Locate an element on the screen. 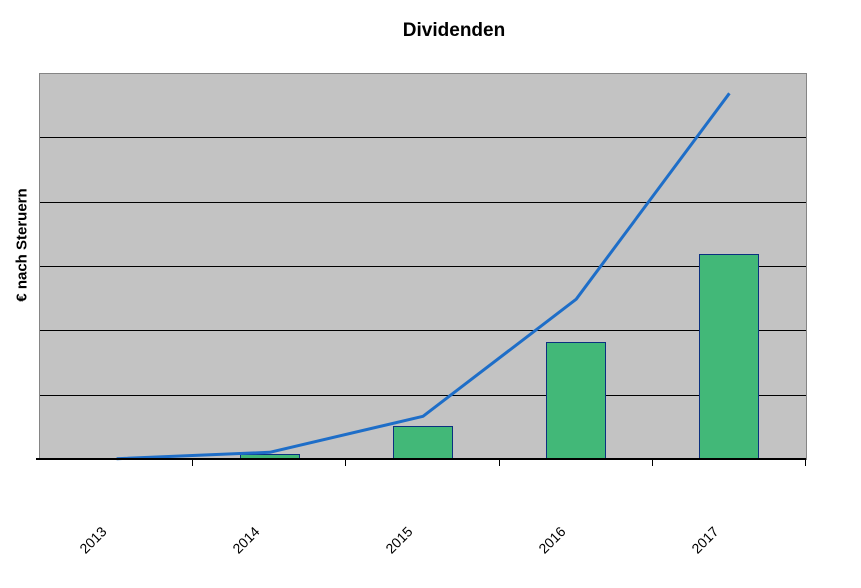 This screenshot has height=588, width=861. x-axis-label-2017: 2017 is located at coordinates (705, 540).